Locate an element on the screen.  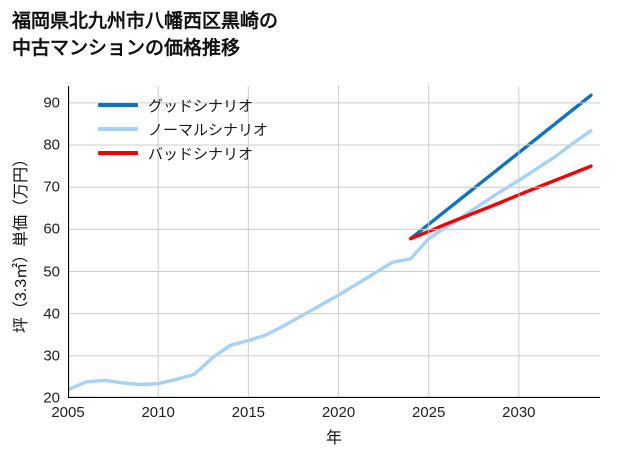
legend-item-0: グッドシナリオ is located at coordinates (183, 105).